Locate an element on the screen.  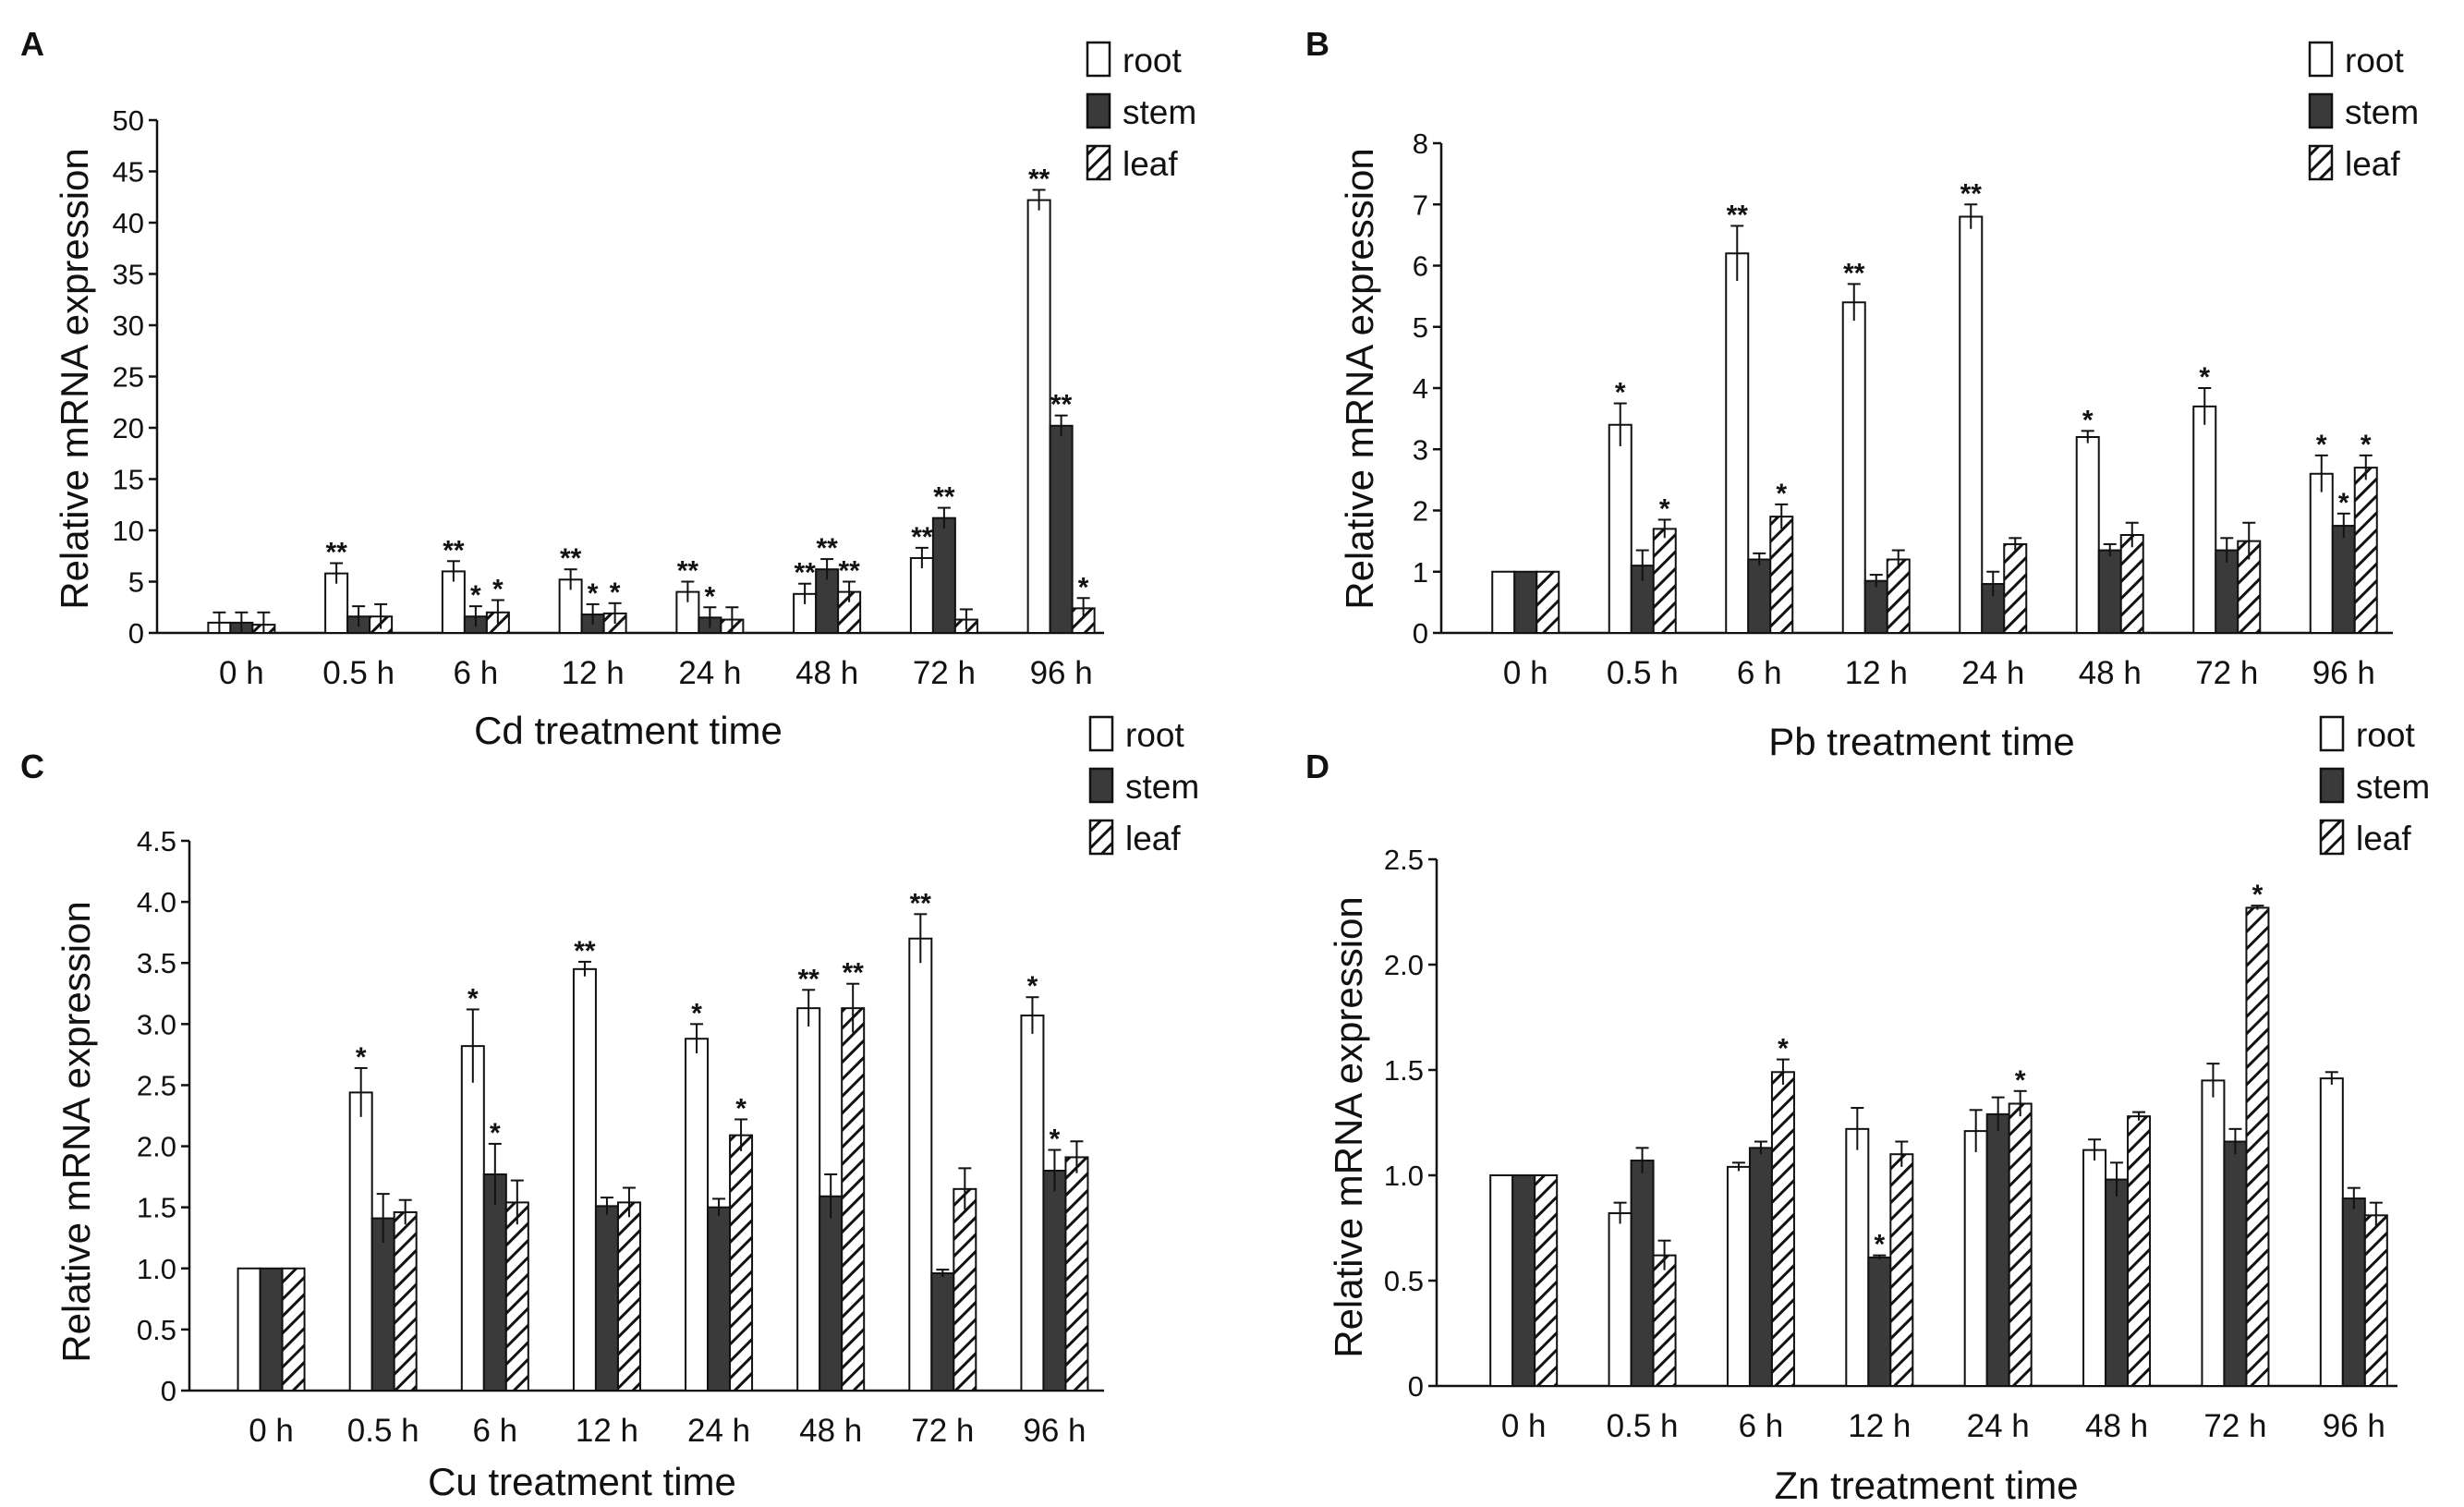
y-tick-label: 8 is located at coordinates (1420, 144).